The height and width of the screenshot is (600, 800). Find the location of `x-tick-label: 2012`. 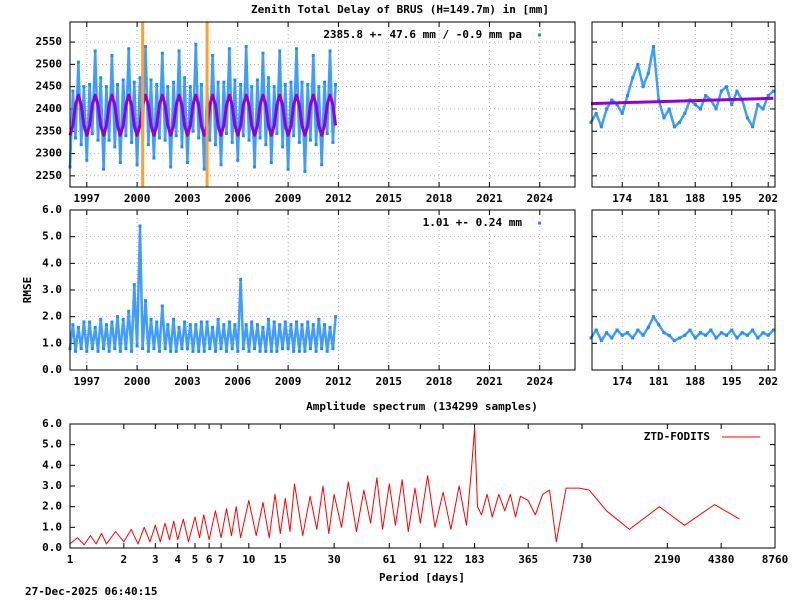

x-tick-label: 2012 is located at coordinates (338, 198).